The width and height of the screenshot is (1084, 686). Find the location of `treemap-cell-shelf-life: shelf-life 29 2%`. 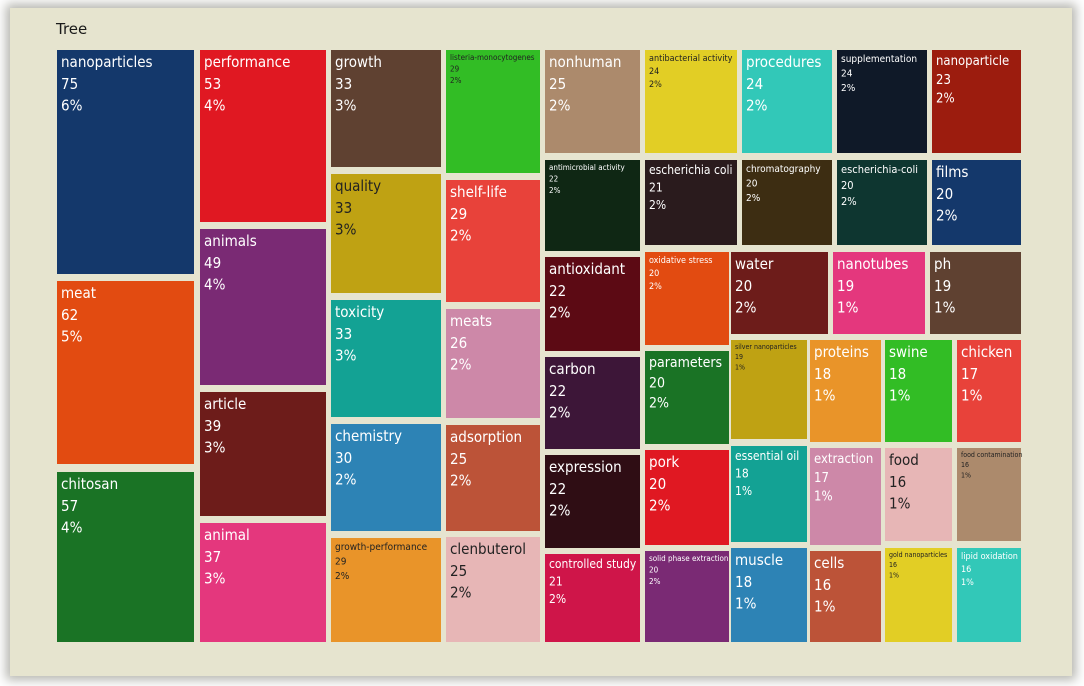

treemap-cell-shelf-life: shelf-life 29 2% is located at coordinates (493, 241).